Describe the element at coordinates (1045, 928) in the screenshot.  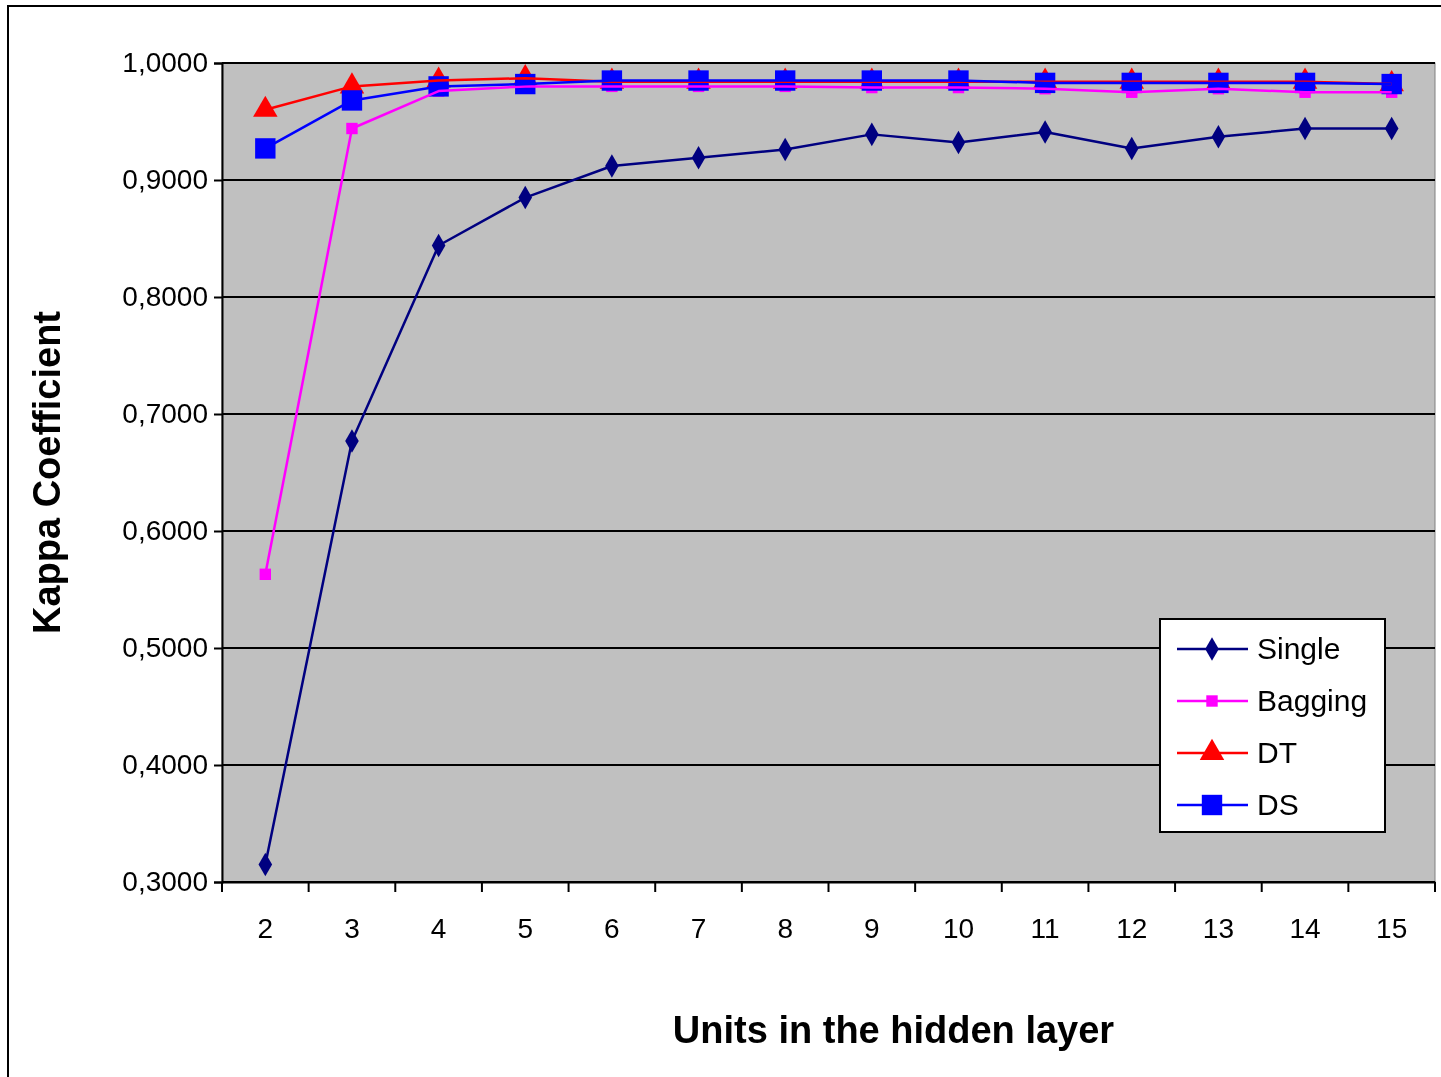
I see `x-tick-label: 11` at that location.